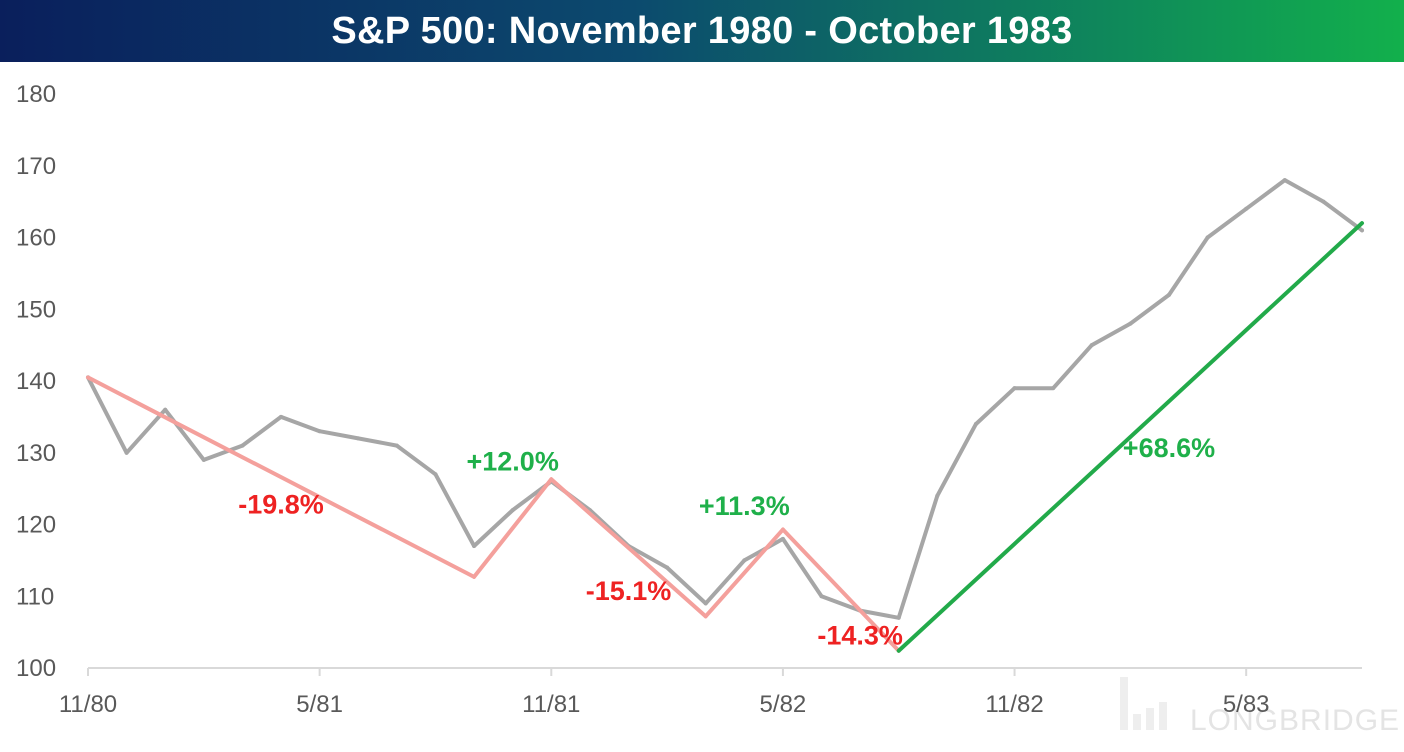  I want to click on change-annotation: -19.8%, so click(281, 505).